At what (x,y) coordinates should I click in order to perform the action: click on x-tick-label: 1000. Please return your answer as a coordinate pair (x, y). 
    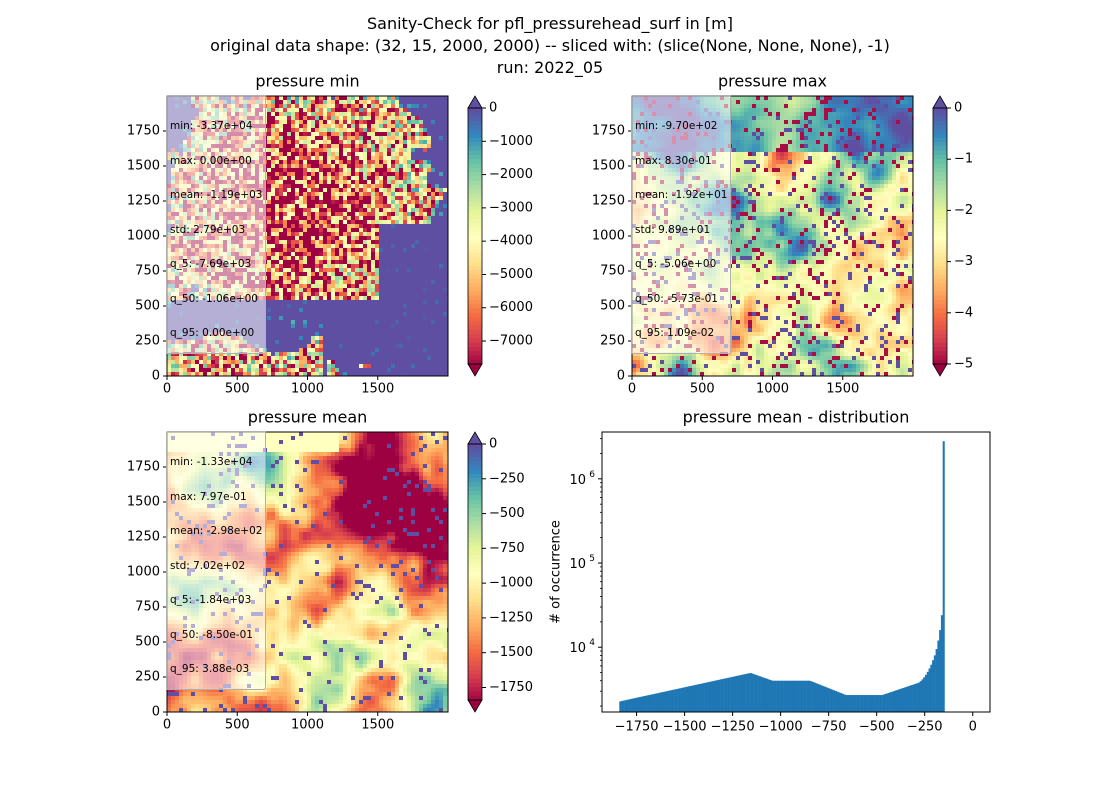
    Looking at the image, I should click on (772, 389).